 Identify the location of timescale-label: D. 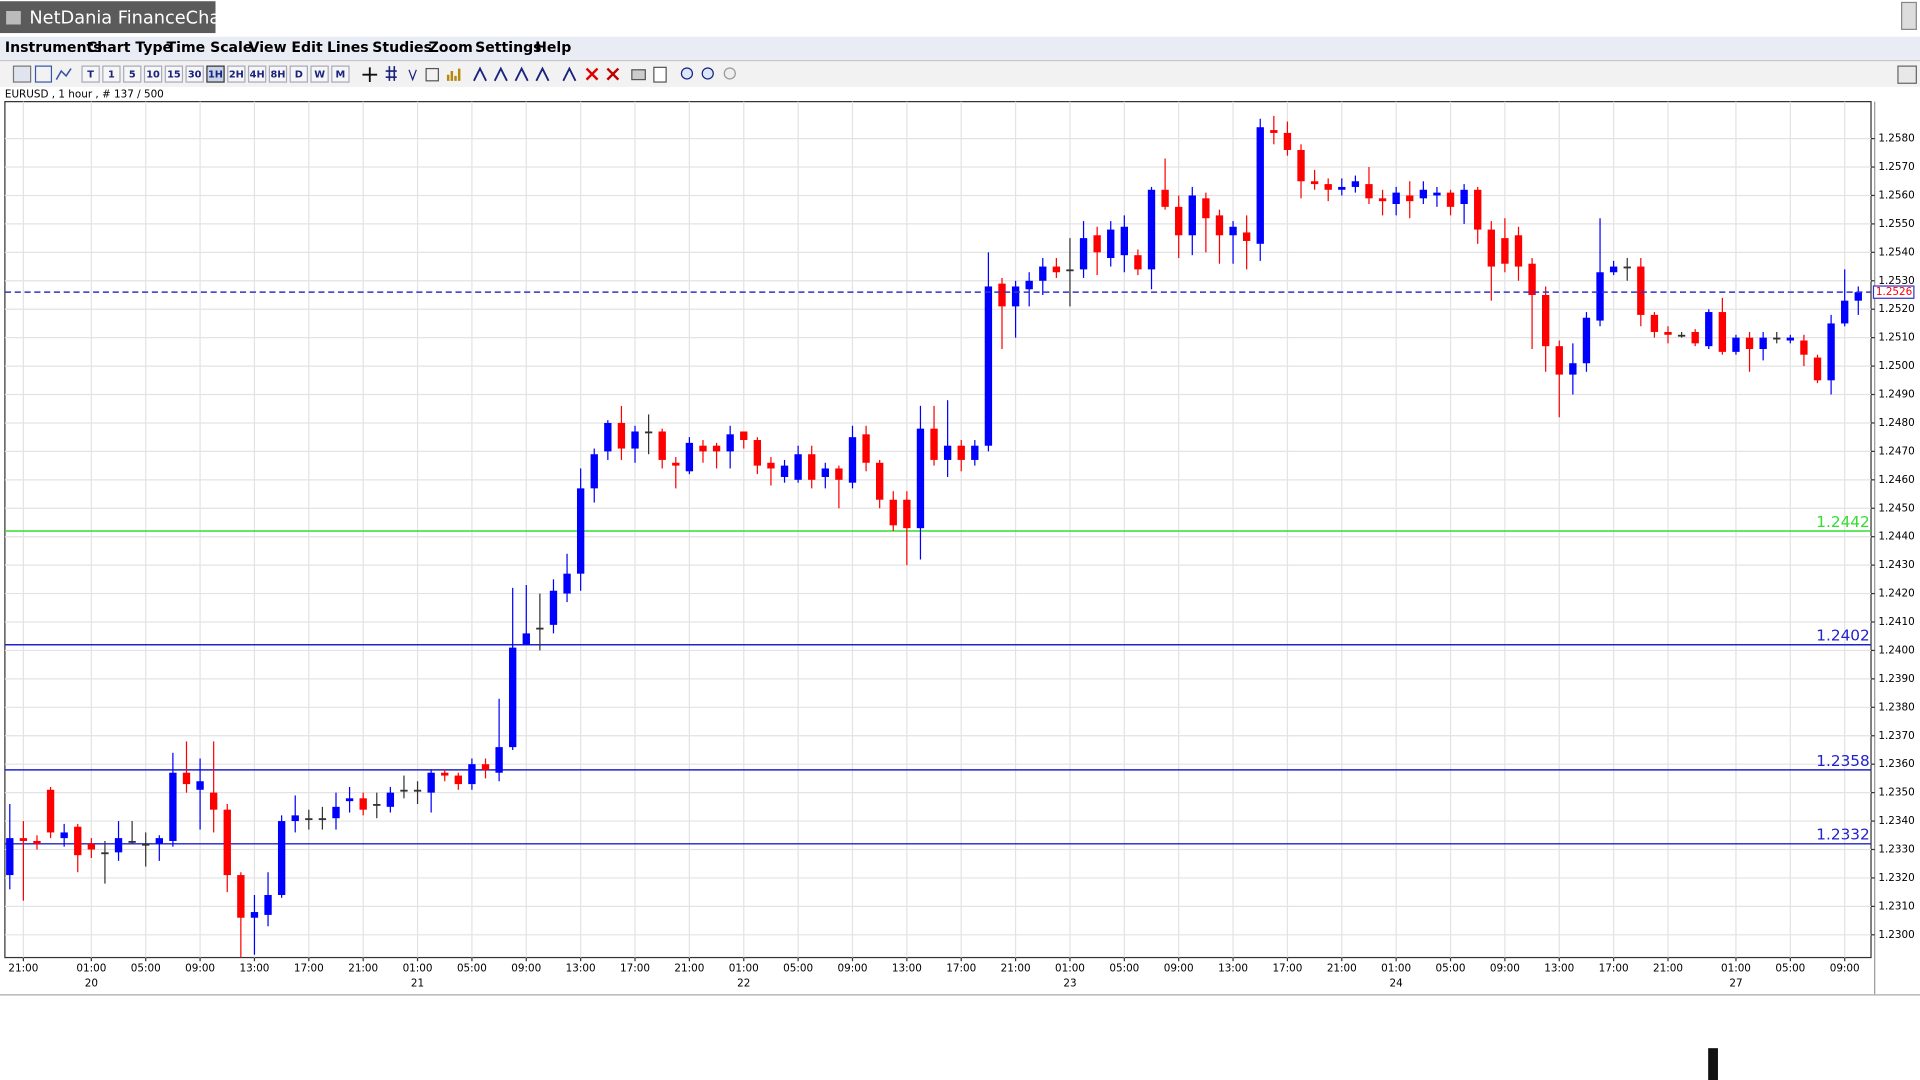
(299, 75).